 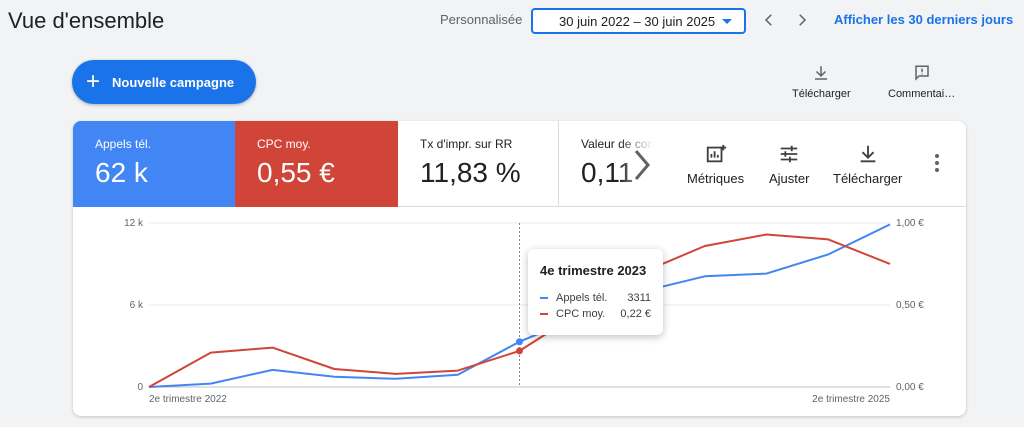 I want to click on adjust-label: Ajuster, so click(x=789, y=178).